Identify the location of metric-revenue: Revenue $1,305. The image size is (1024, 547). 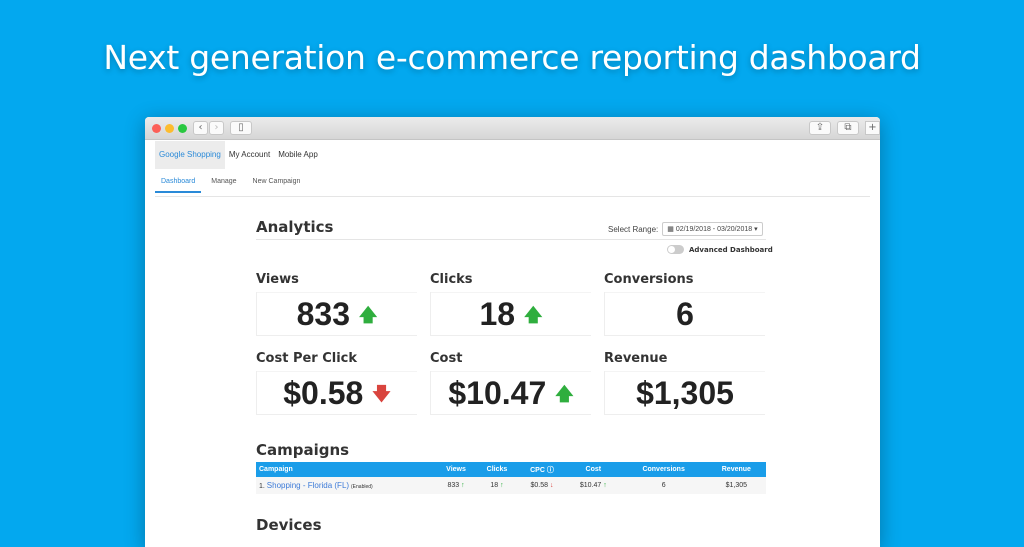
(684, 383).